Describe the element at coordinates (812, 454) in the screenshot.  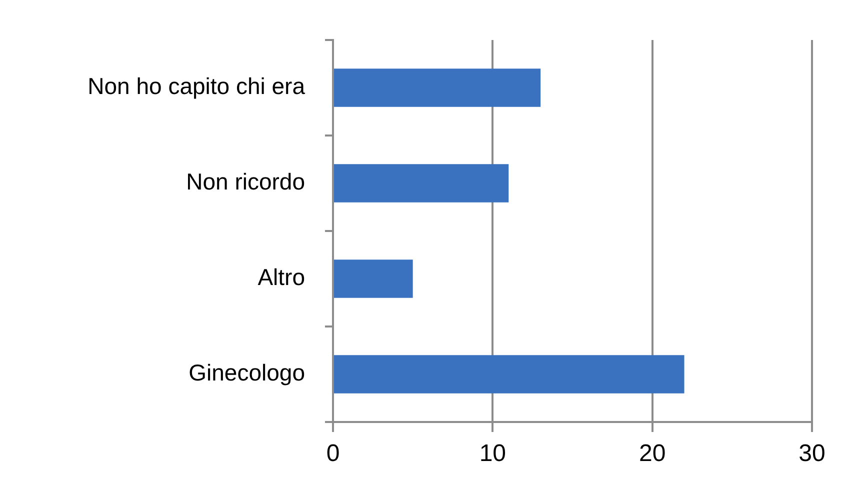
I see `x-tick-label: 30` at that location.